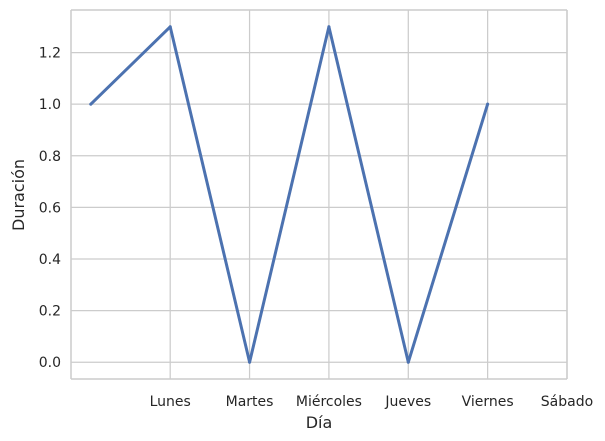 This screenshot has width=605, height=441. I want to click on x-tick-label: Martes, so click(250, 402).